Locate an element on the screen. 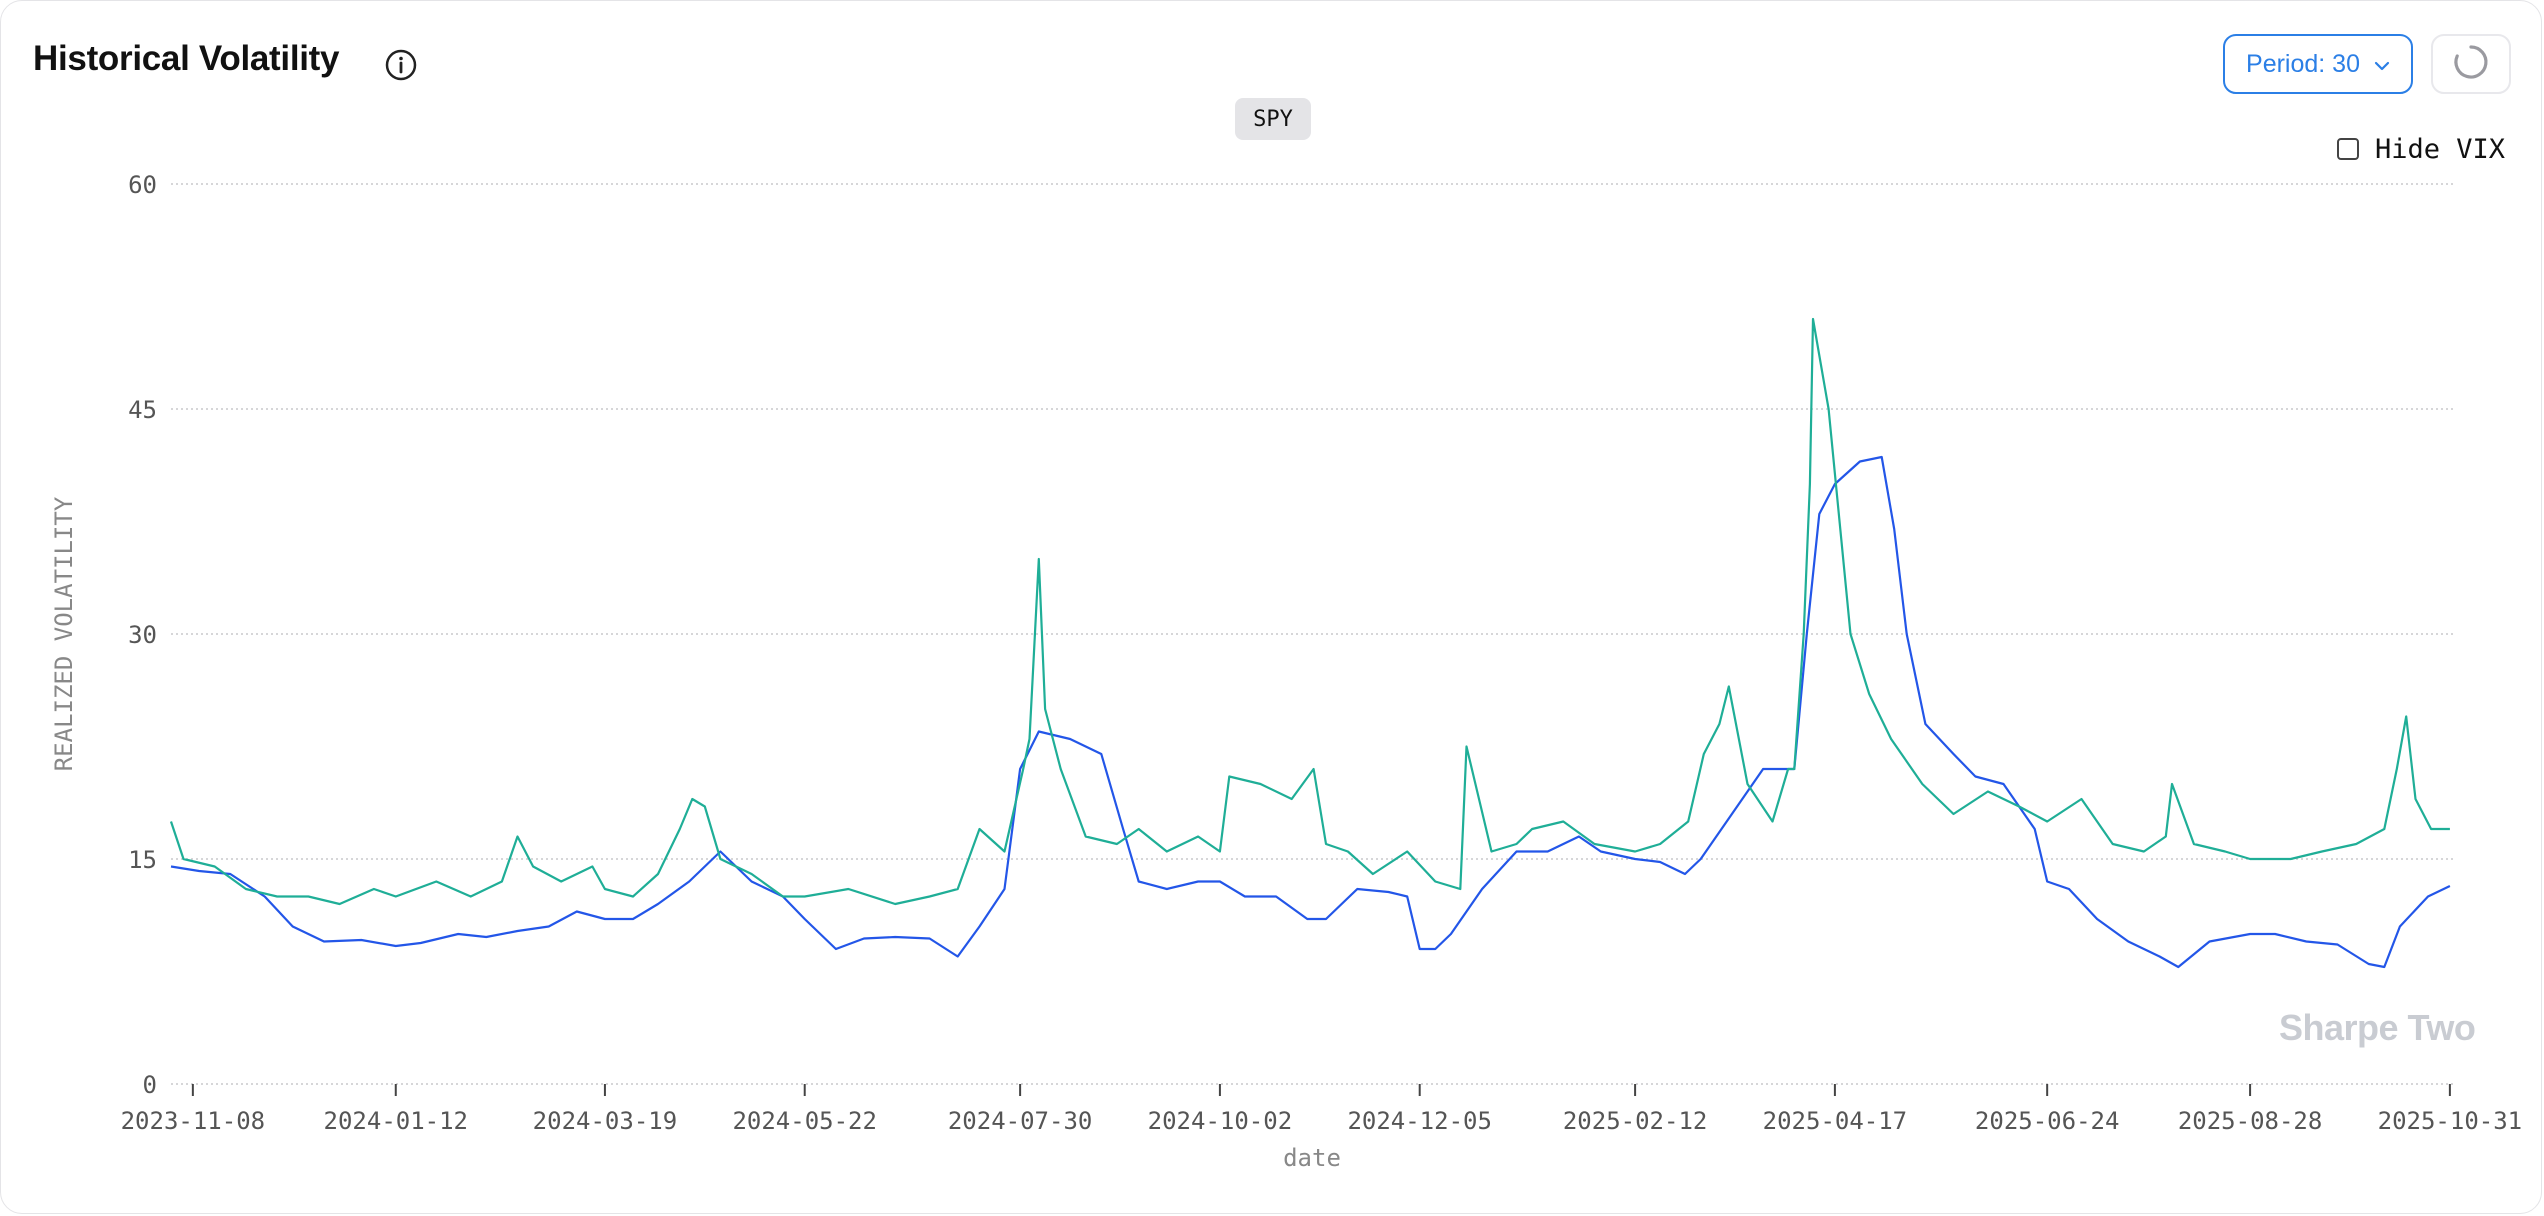  watermark-logo: Sharpe Two is located at coordinates (2377, 1028).